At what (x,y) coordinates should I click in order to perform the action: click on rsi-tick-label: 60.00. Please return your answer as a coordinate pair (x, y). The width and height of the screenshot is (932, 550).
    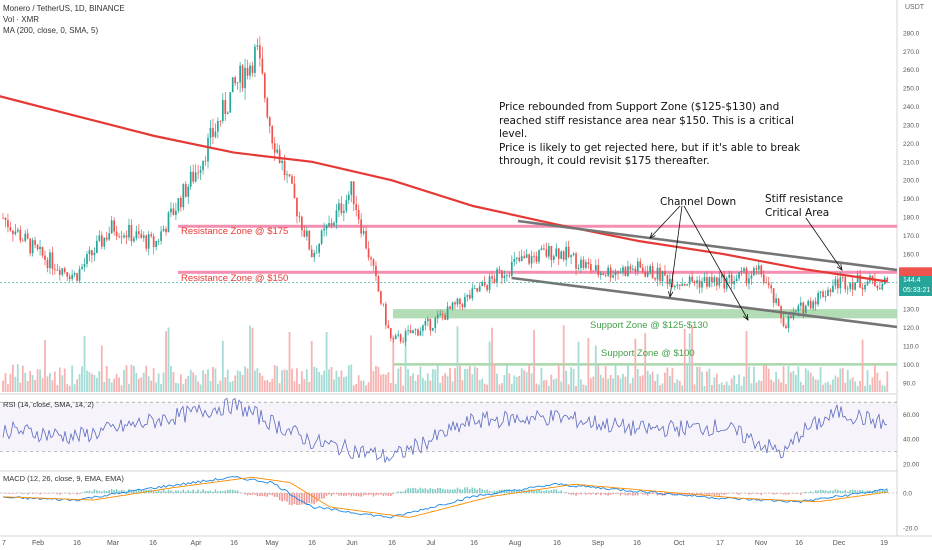
    Looking at the image, I should click on (911, 415).